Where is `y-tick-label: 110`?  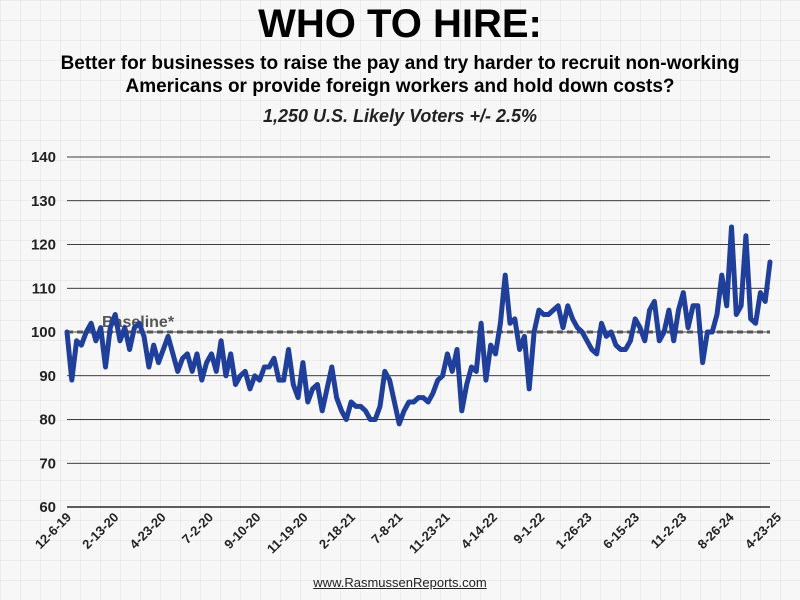
y-tick-label: 110 is located at coordinates (44, 288).